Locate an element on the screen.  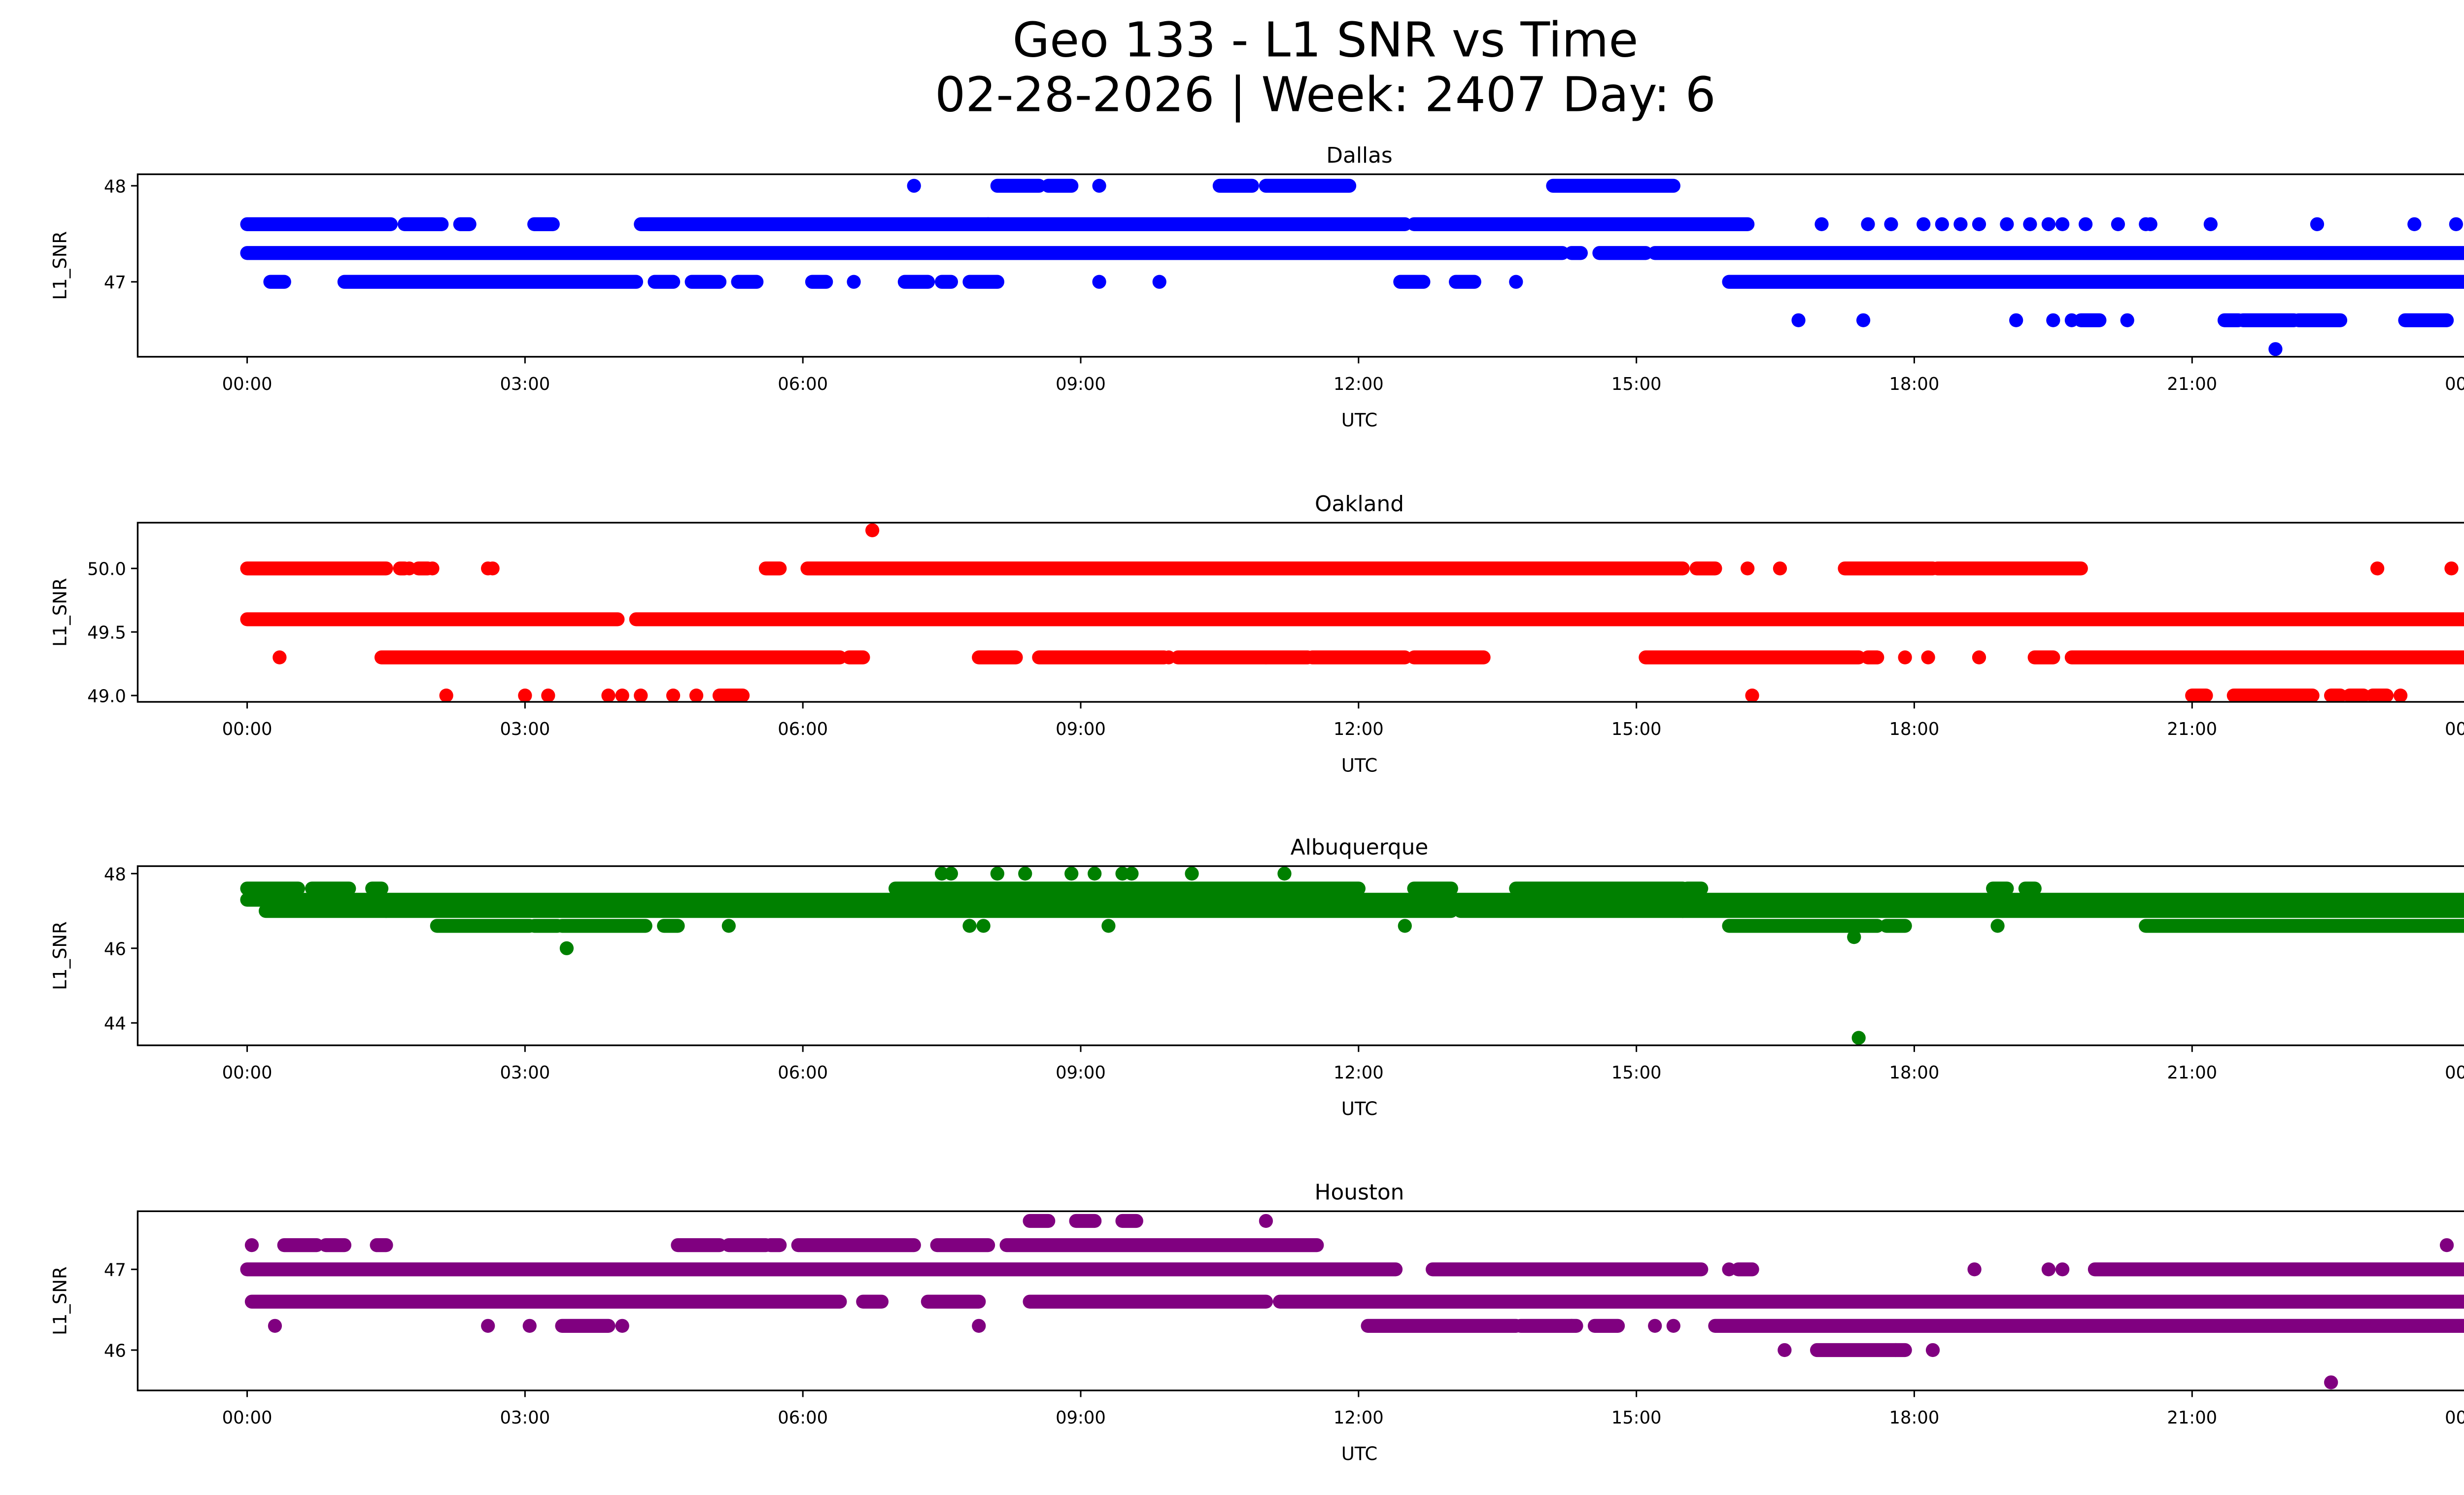
y-tick-label: 50.0 is located at coordinates (106, 569).